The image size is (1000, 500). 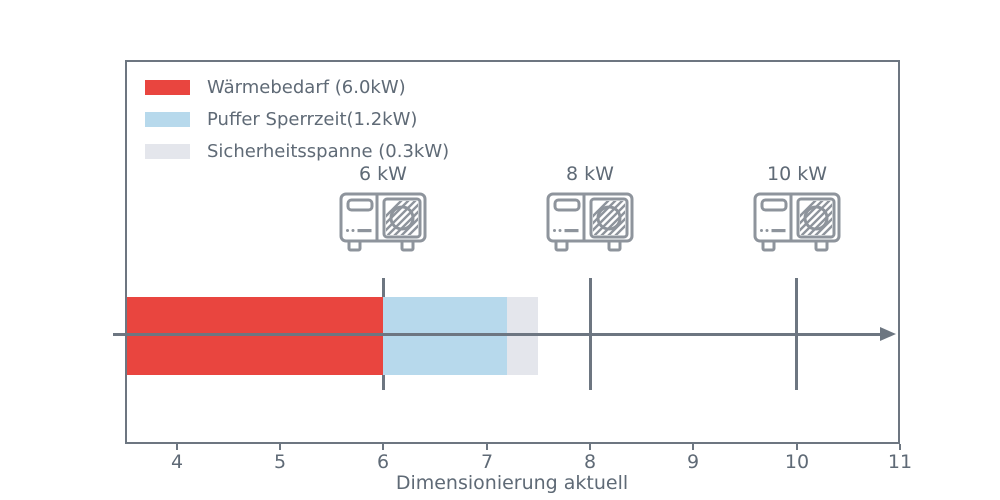 I want to click on marker-label-6kw: 6 kW, so click(x=383, y=174).